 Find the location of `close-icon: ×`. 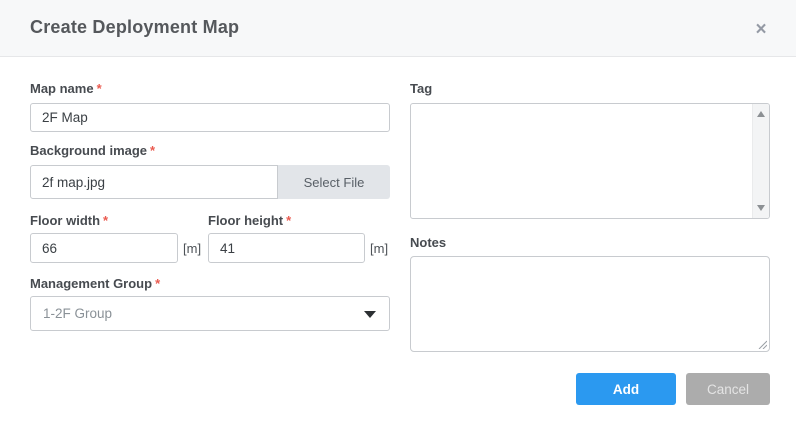

close-icon: × is located at coordinates (761, 29).